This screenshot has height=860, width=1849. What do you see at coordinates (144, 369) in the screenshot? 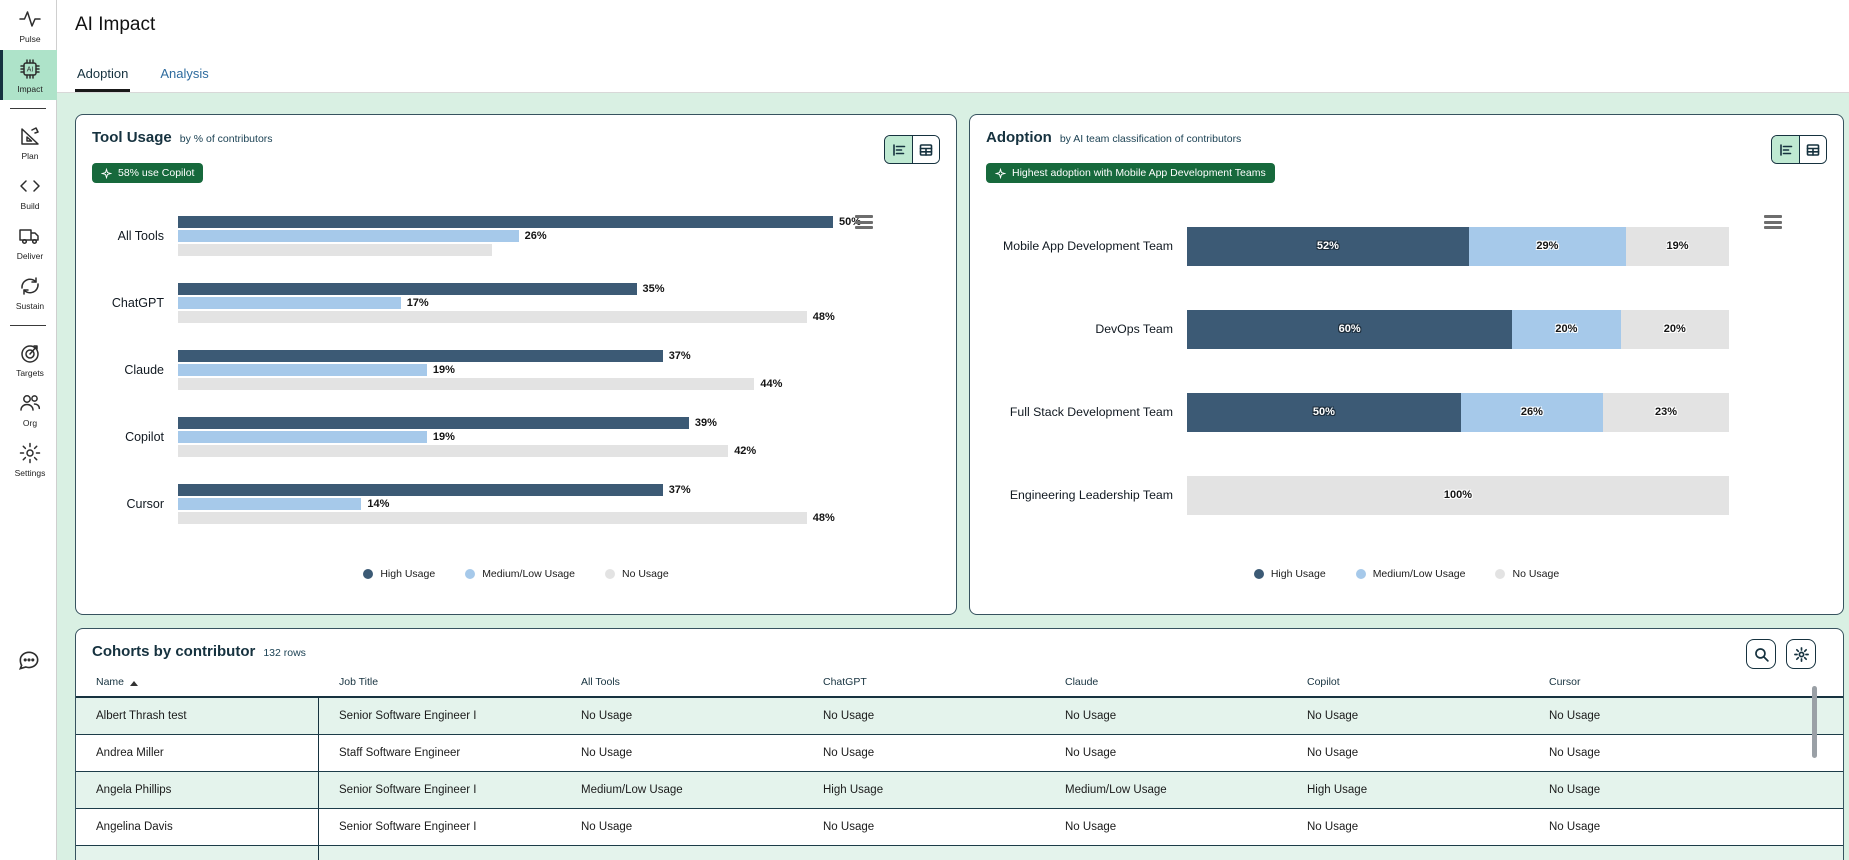
I see `category-label: Claude` at bounding box center [144, 369].